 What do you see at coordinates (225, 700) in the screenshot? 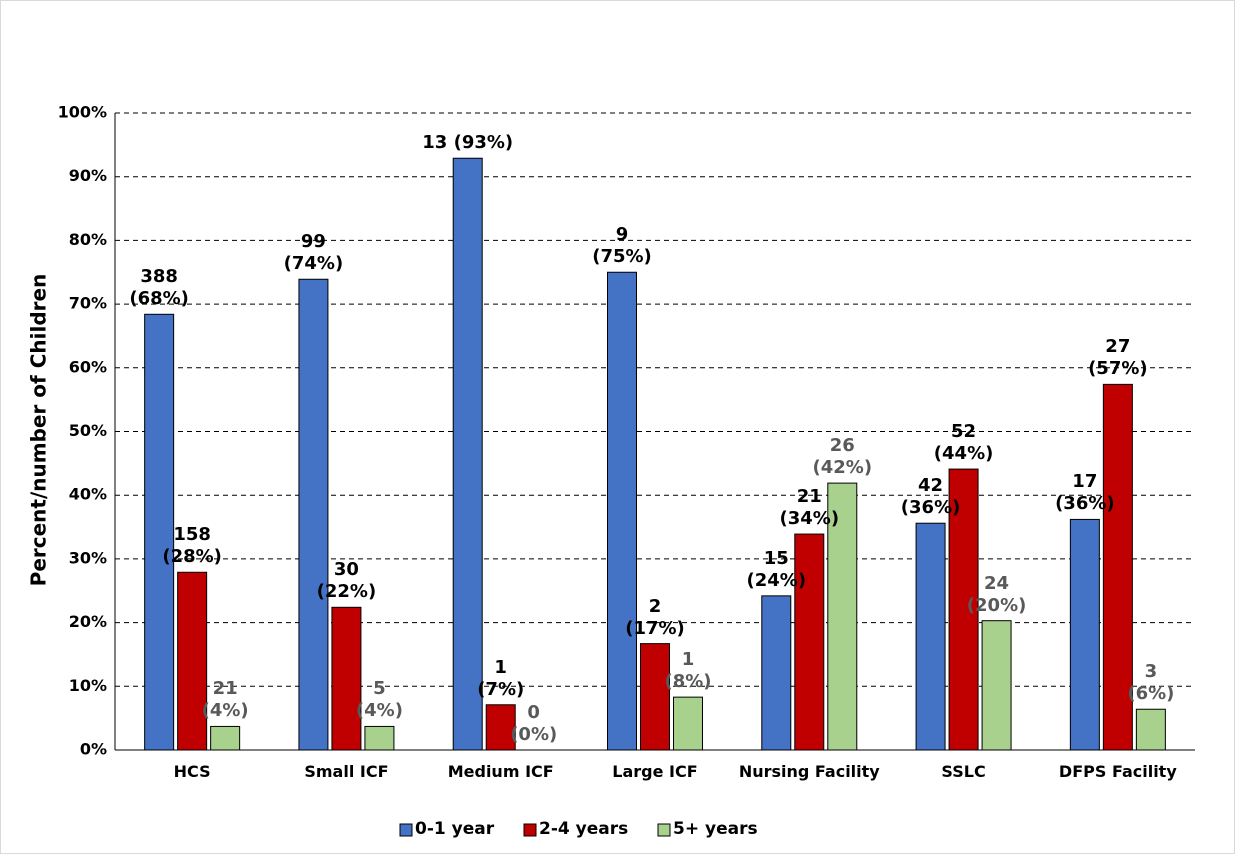
I see `data-label: 21 (4%)` at bounding box center [225, 700].